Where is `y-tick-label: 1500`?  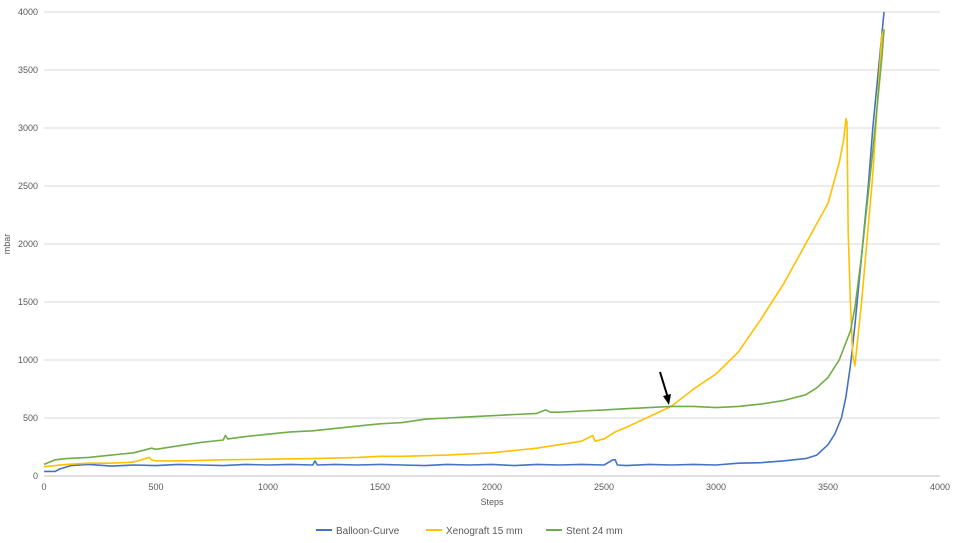
y-tick-label: 1500 is located at coordinates (28, 302).